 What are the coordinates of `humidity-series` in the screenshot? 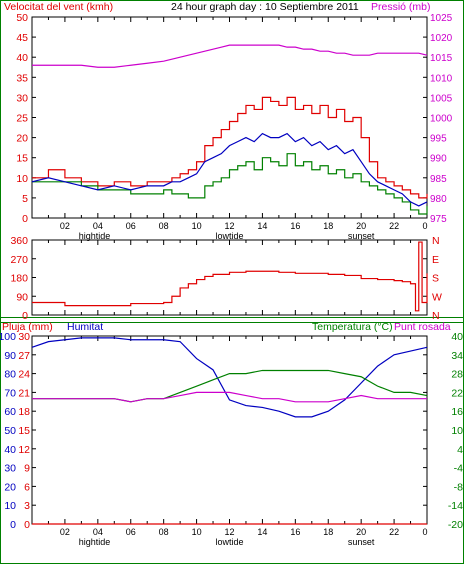 It's located at (229, 377).